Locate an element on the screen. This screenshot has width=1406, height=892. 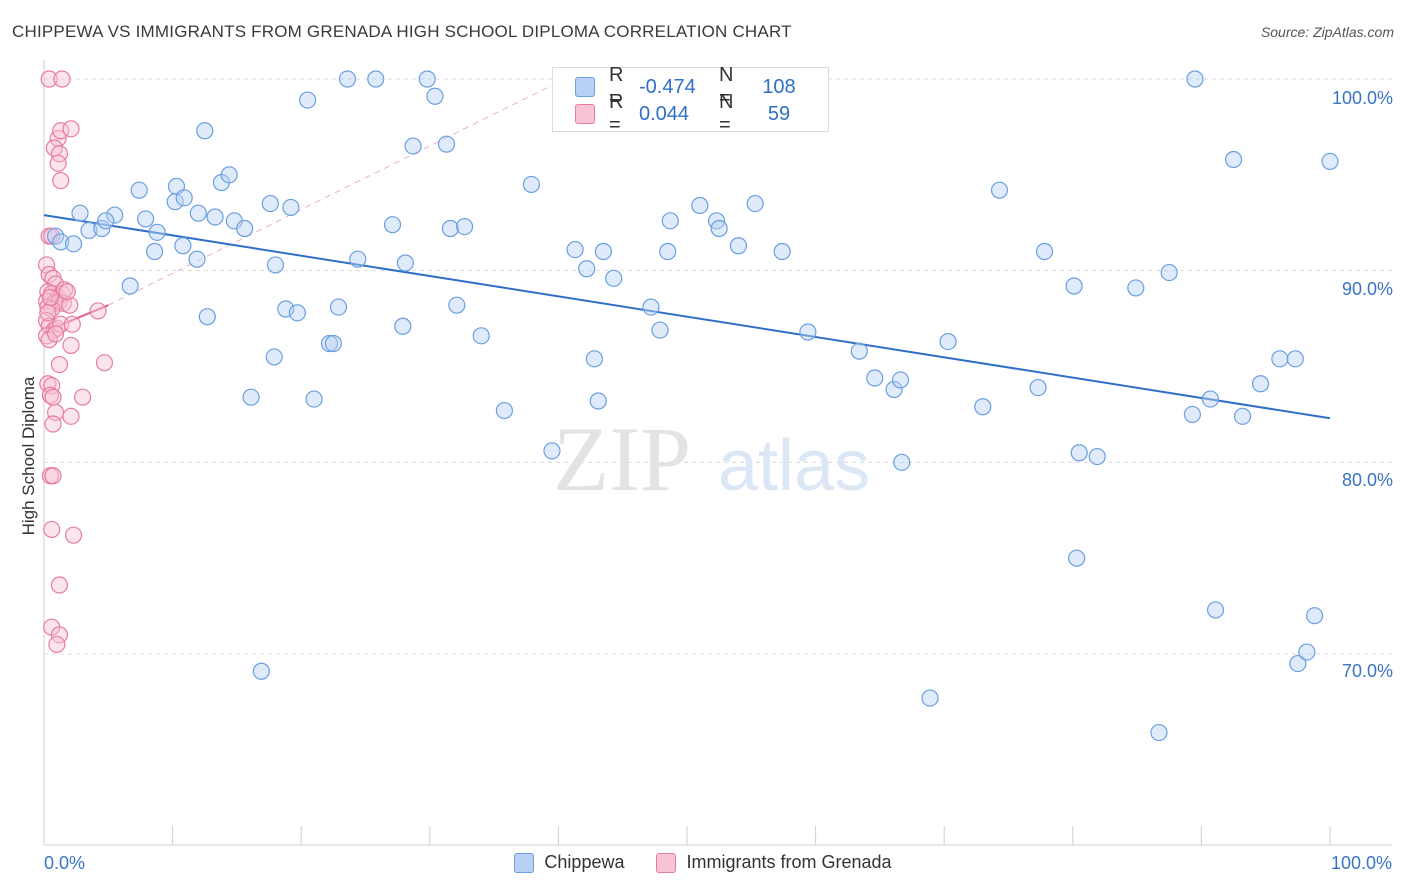
x-tick-label-max: 100.0% is located at coordinates (1361, 863).